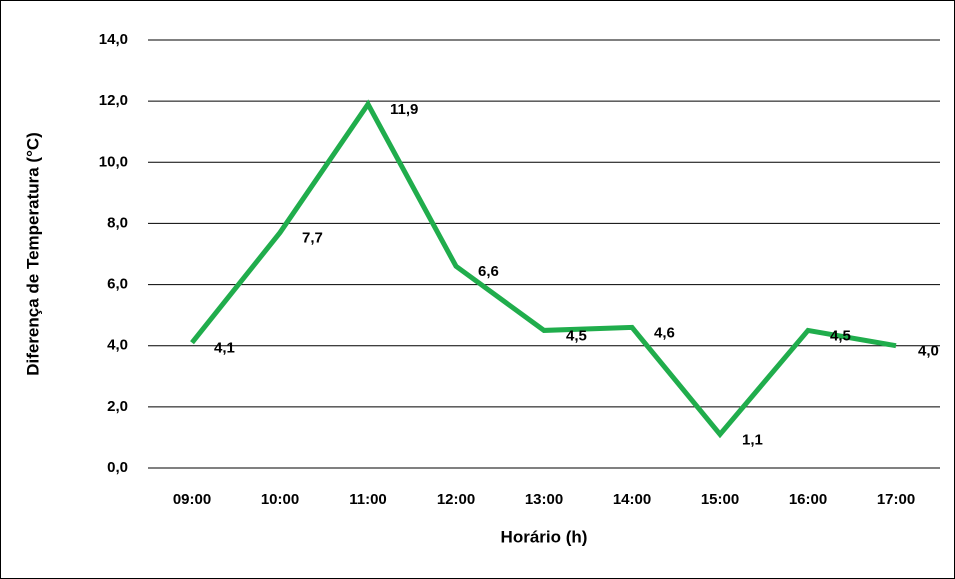  Describe the element at coordinates (117, 345) in the screenshot. I see `y-tick-label: 4,0` at that location.